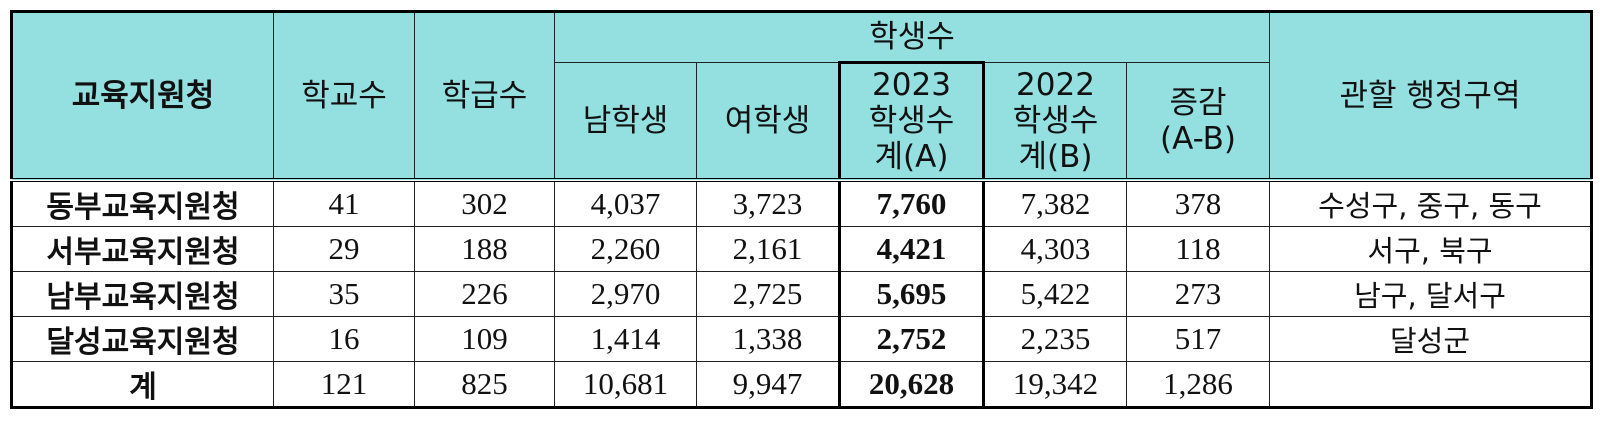 The image size is (1600, 424). I want to click on number-cell: 2,260, so click(625, 249).